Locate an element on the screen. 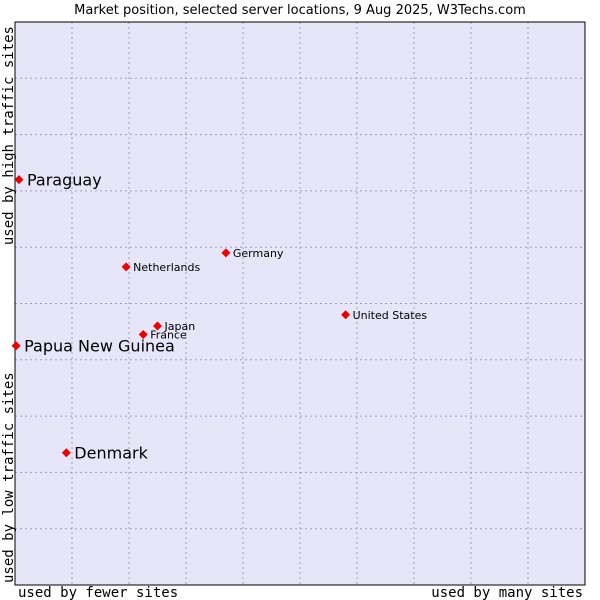  data-point-germany: Germany is located at coordinates (252, 253).